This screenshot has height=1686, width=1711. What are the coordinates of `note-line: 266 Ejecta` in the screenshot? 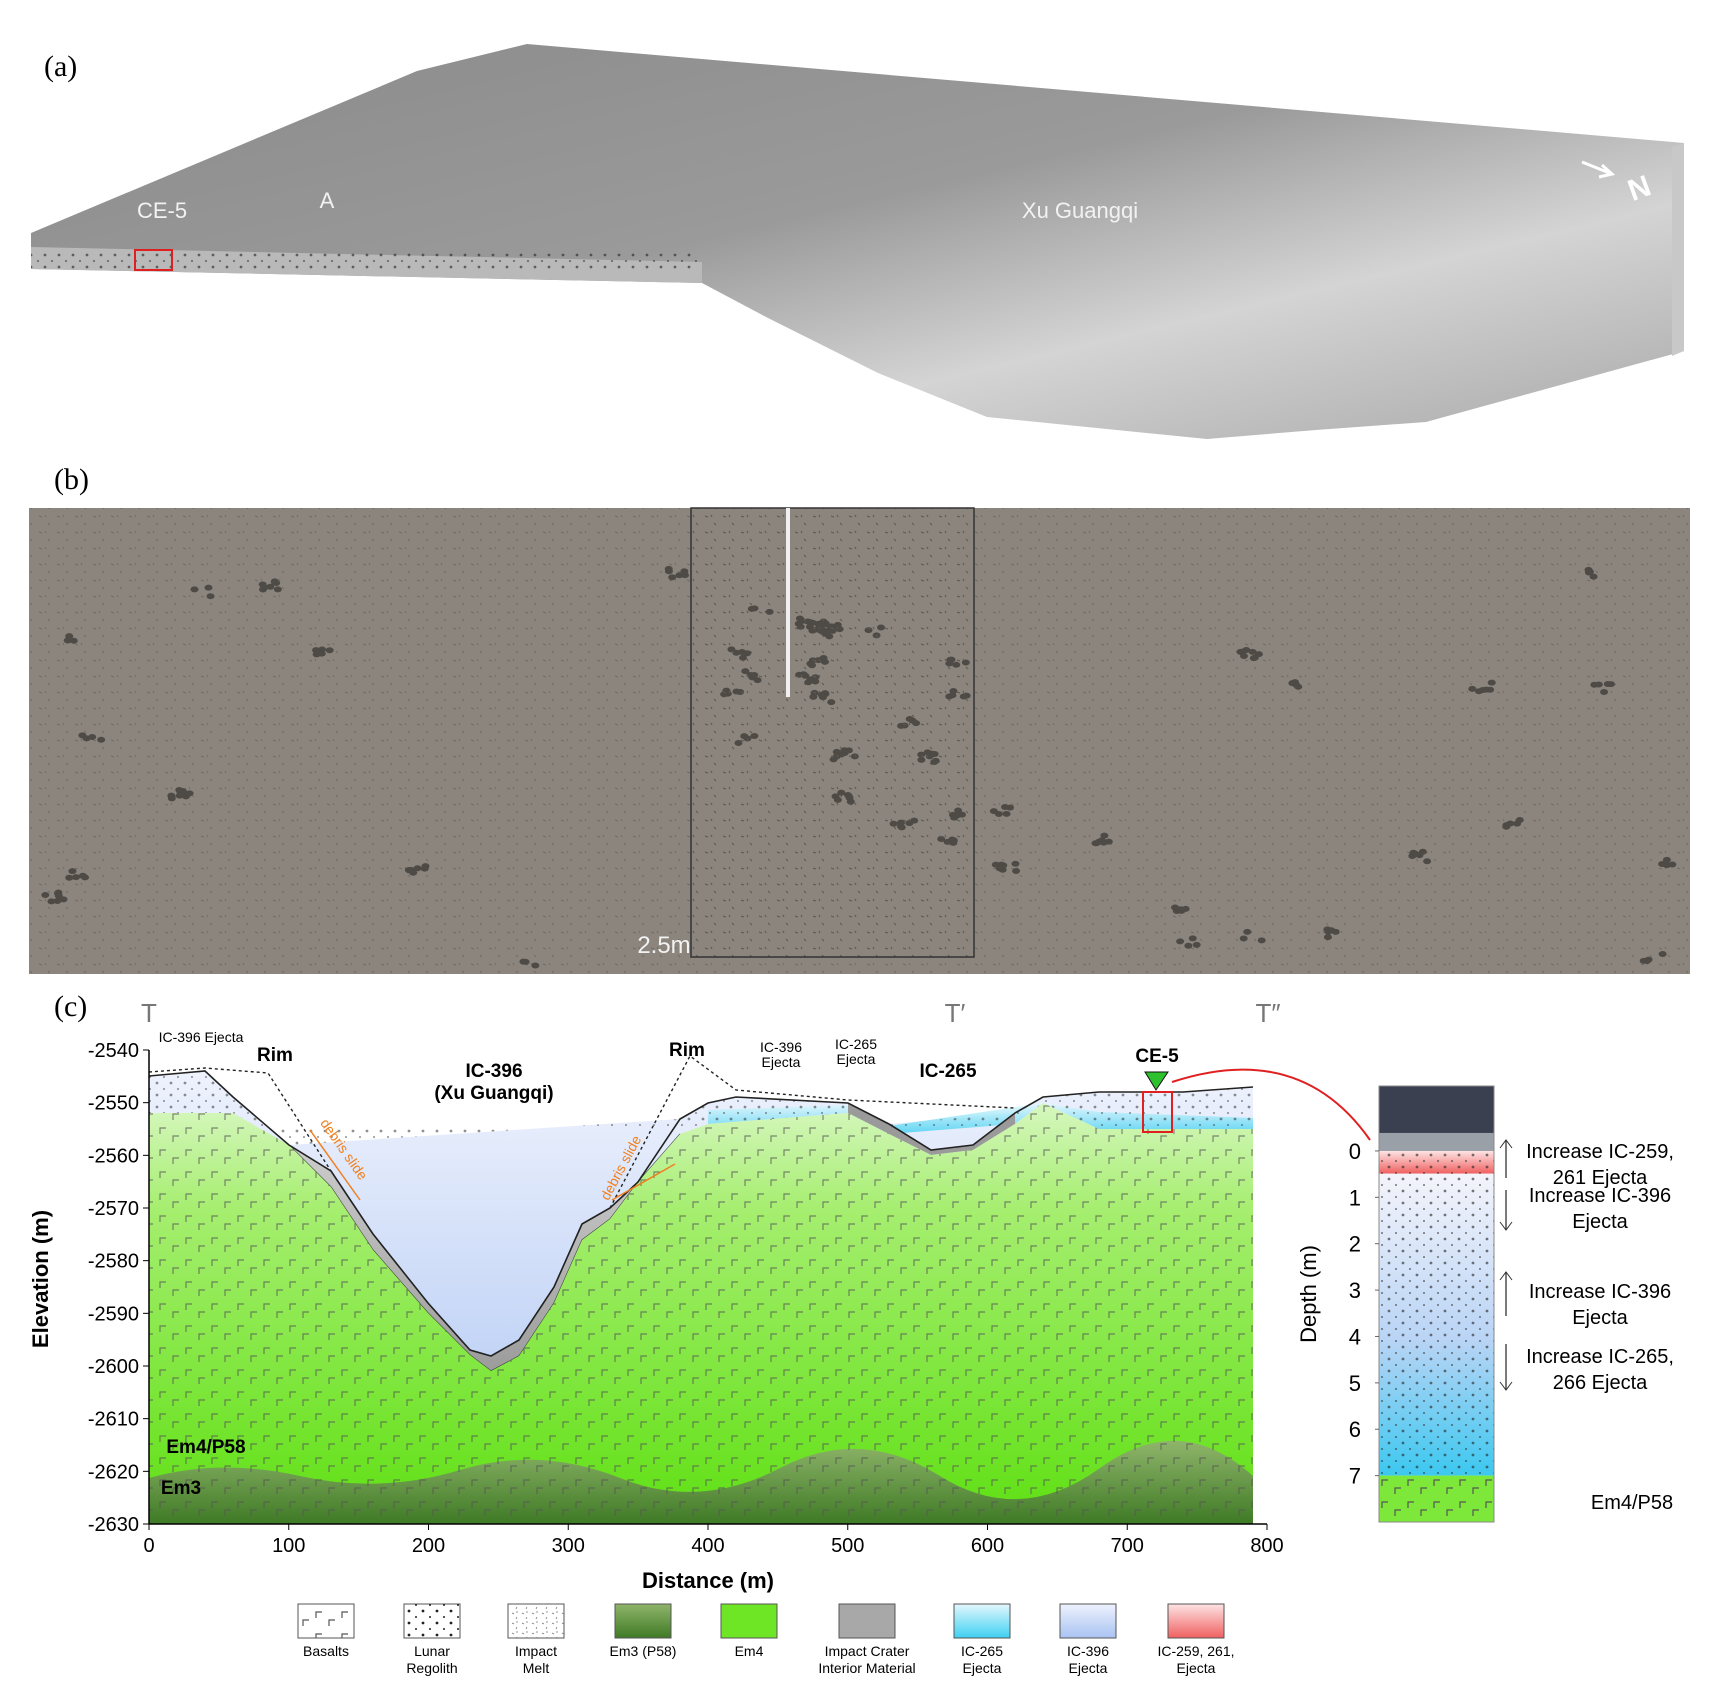 It's located at (1600, 1383).